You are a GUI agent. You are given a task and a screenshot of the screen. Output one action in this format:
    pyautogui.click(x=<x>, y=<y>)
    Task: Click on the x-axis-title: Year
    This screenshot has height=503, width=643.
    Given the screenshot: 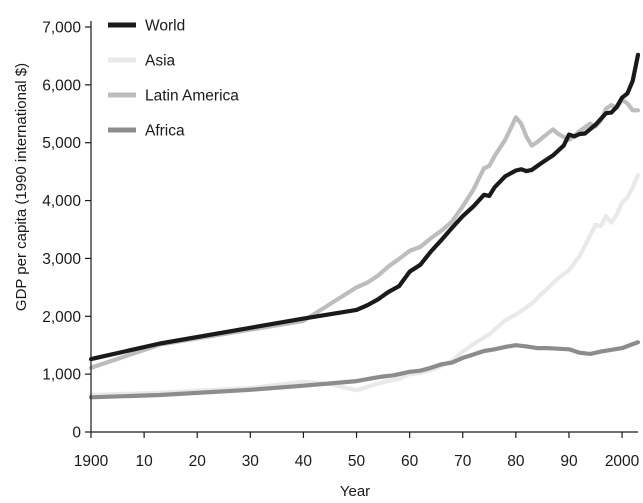 What is the action you would take?
    pyautogui.click(x=355, y=491)
    